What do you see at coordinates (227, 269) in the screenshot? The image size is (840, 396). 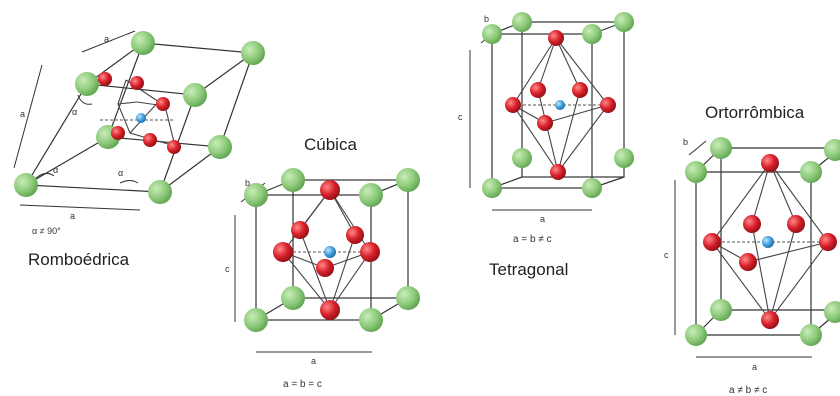 I see `cubic-label-c: c` at bounding box center [227, 269].